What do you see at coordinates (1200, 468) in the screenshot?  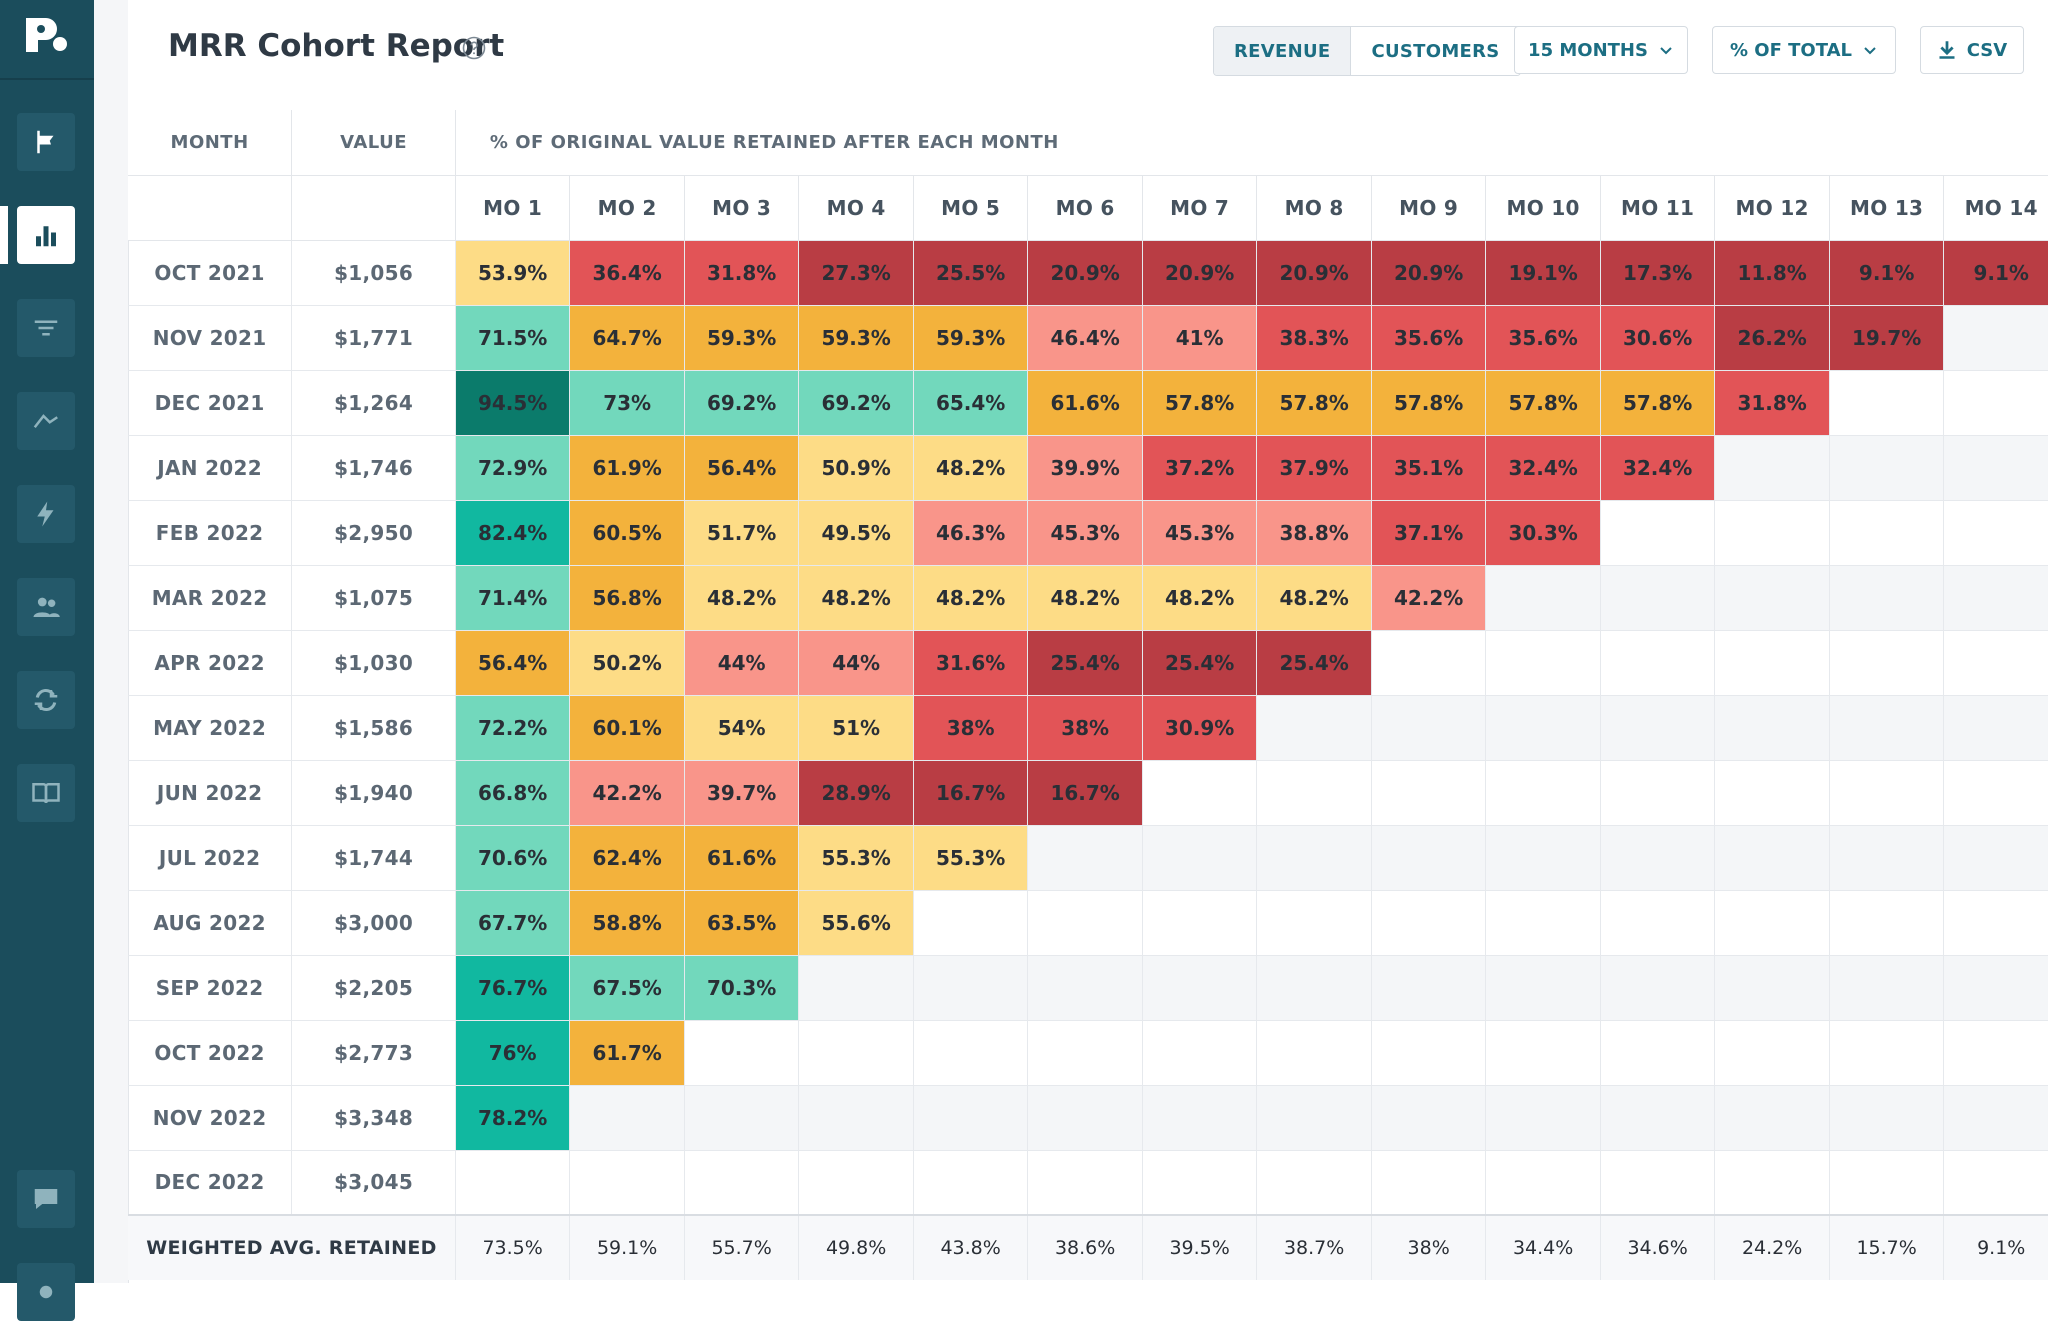 I see `retention-cell: 37.2%` at bounding box center [1200, 468].